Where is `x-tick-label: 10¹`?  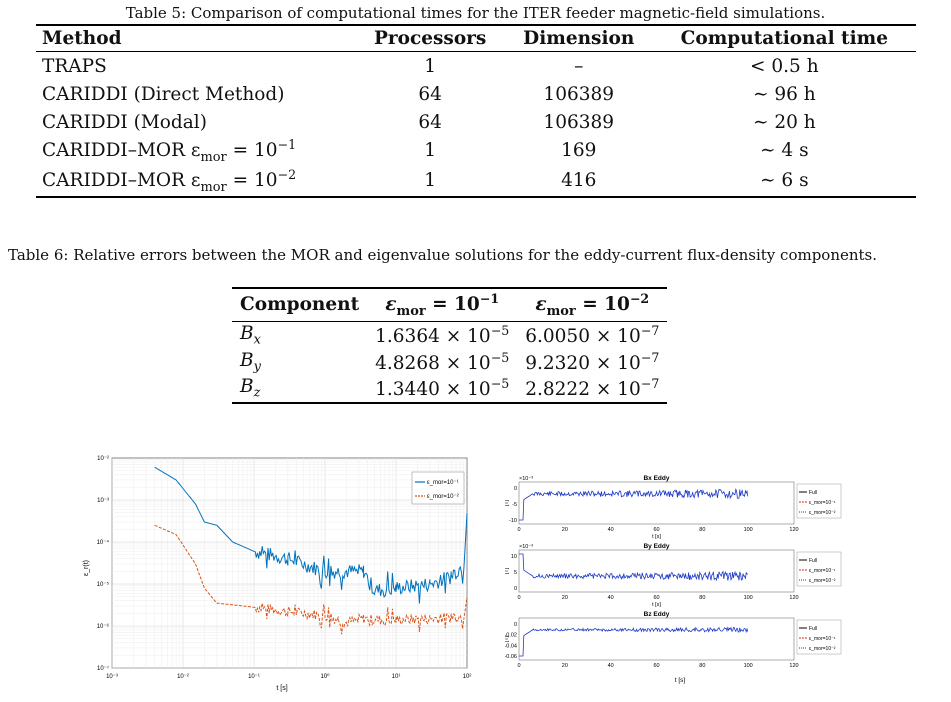
x-tick-label: 10¹ is located at coordinates (396, 677).